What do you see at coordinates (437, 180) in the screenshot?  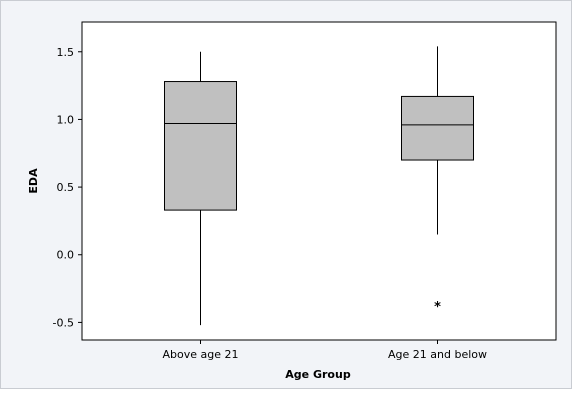 I see `box-group: *` at bounding box center [437, 180].